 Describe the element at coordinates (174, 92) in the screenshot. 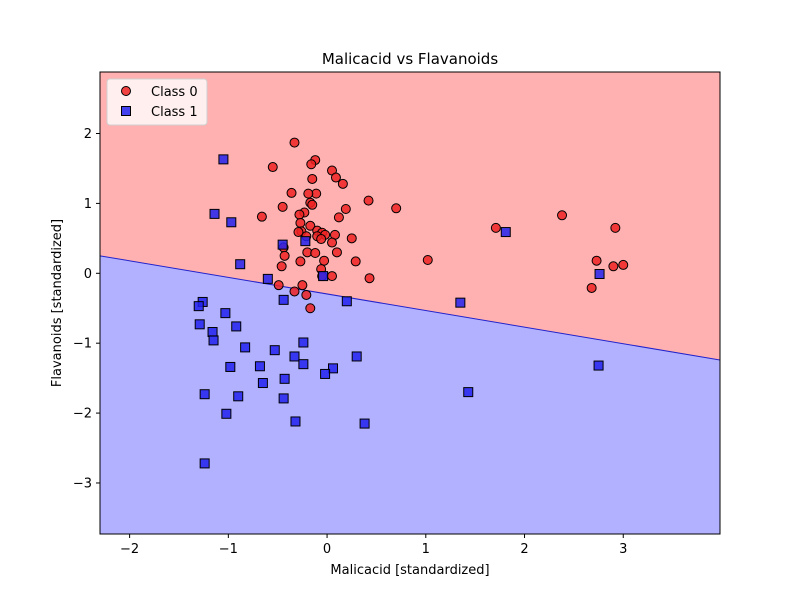

I see `legend-label-class-0: Class 0` at that location.